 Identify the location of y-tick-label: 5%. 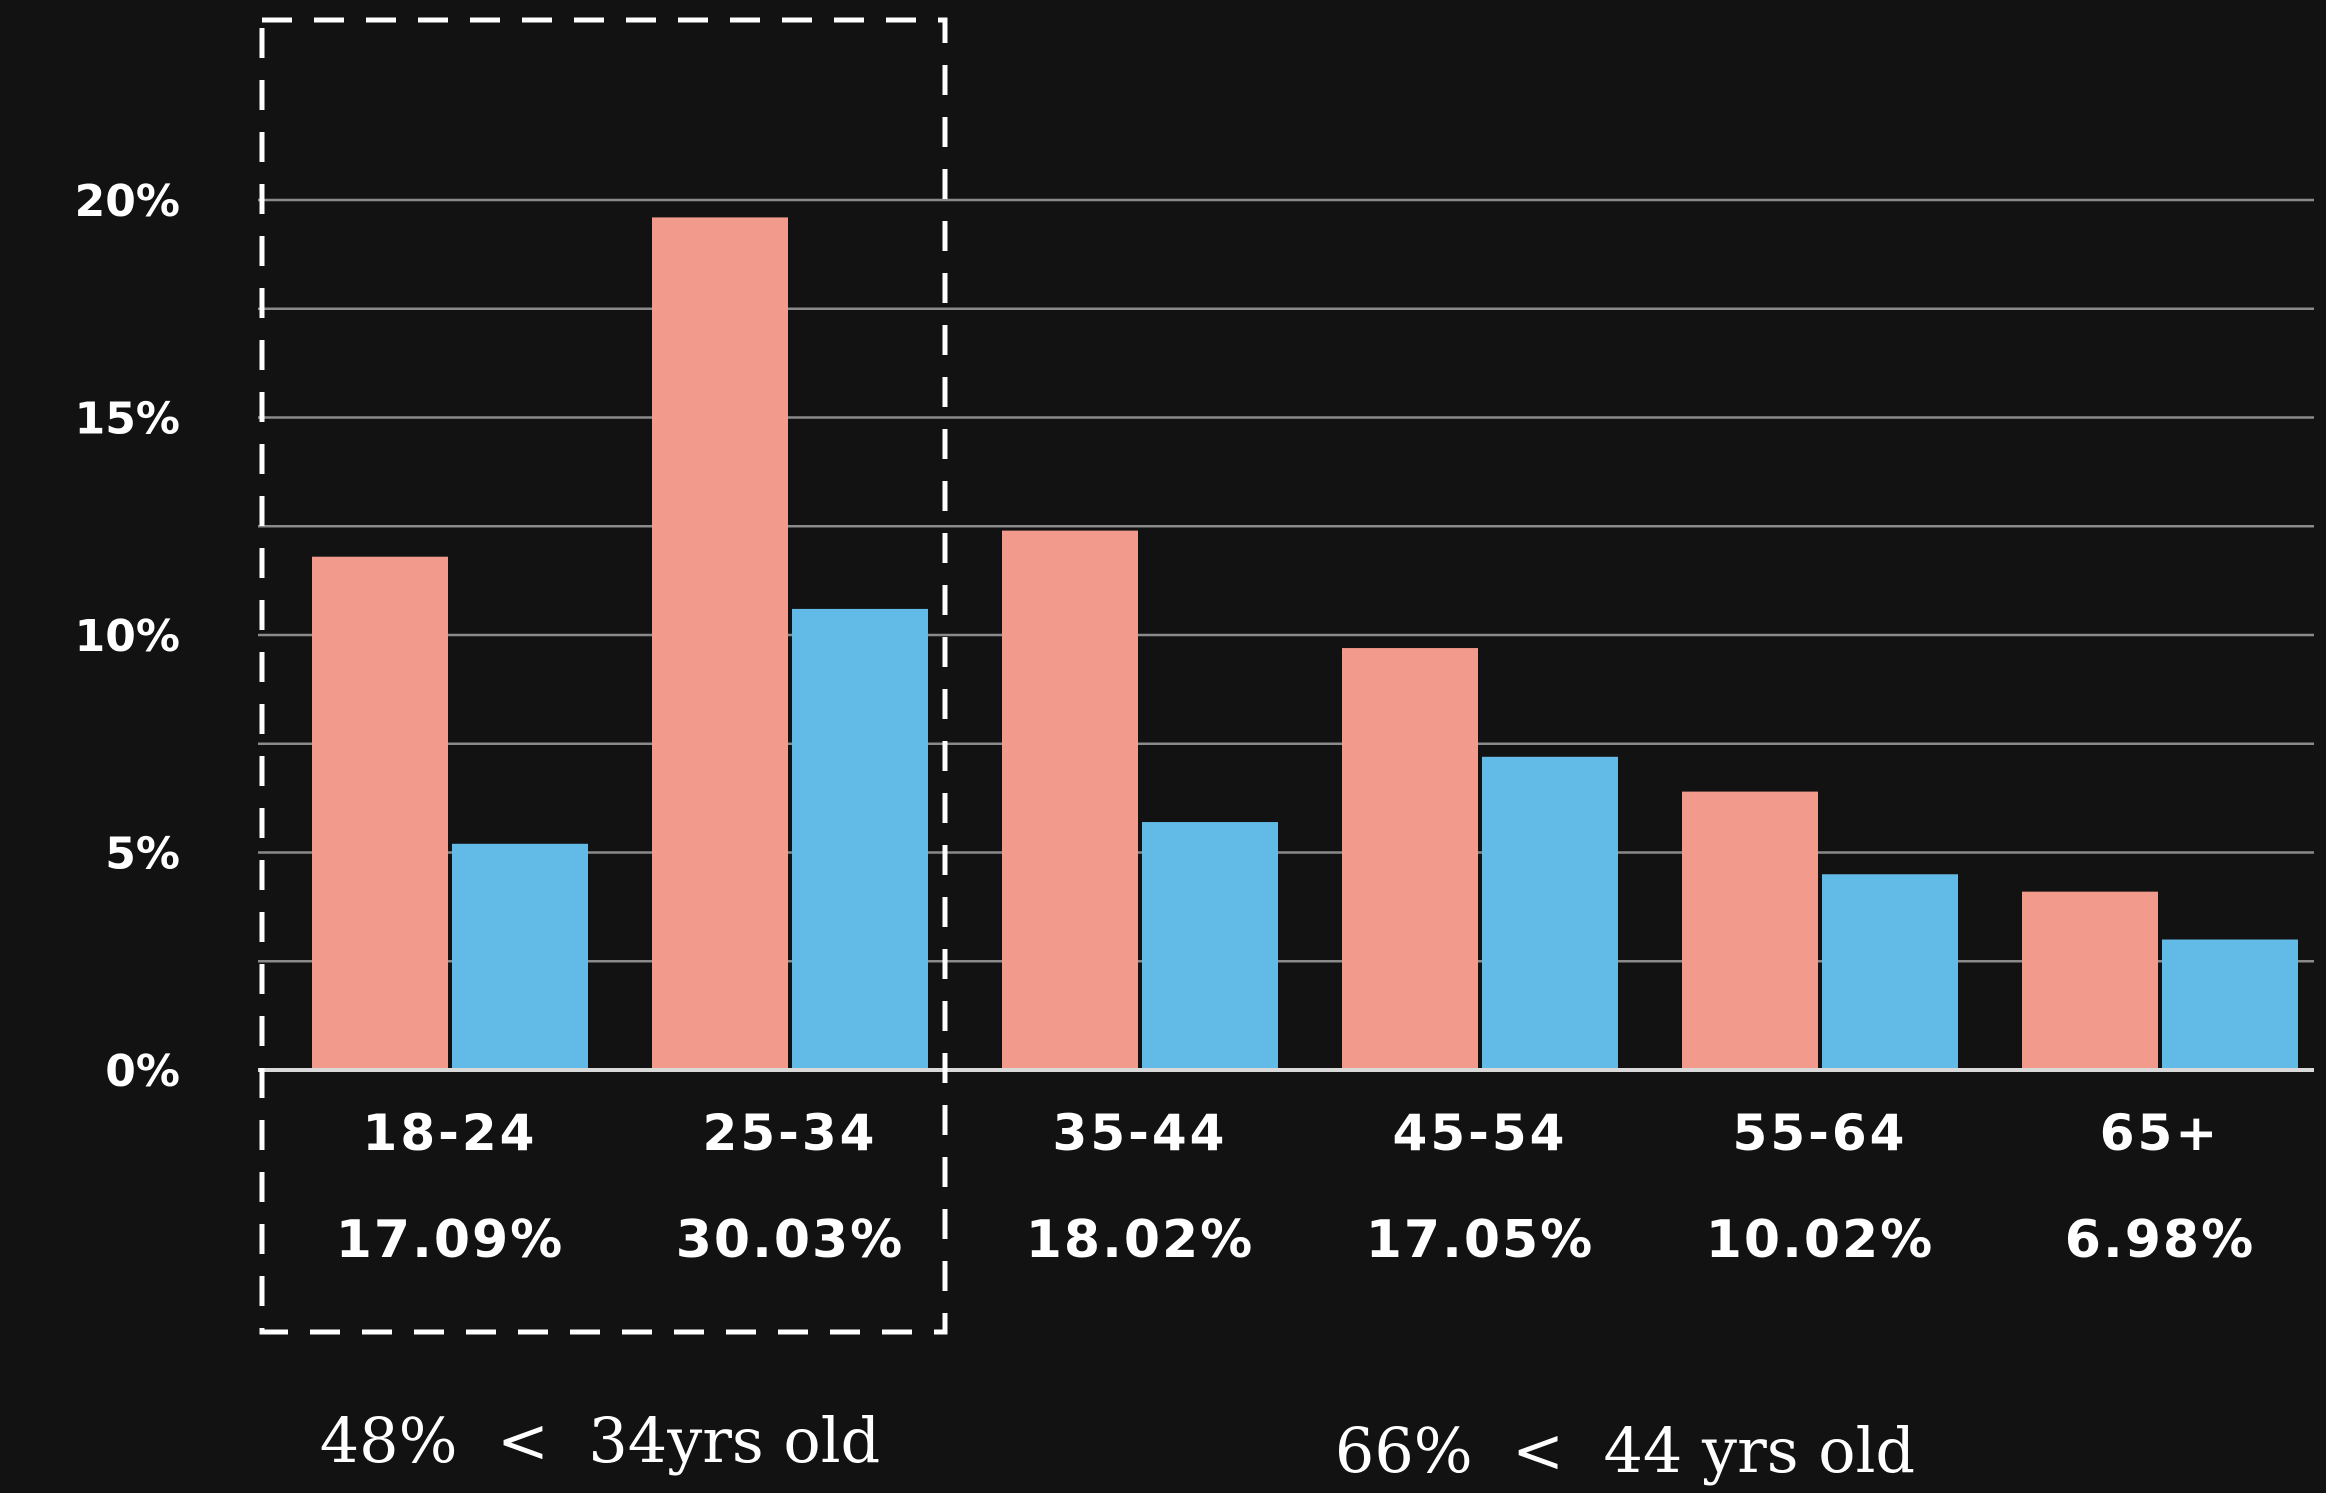
(142, 854).